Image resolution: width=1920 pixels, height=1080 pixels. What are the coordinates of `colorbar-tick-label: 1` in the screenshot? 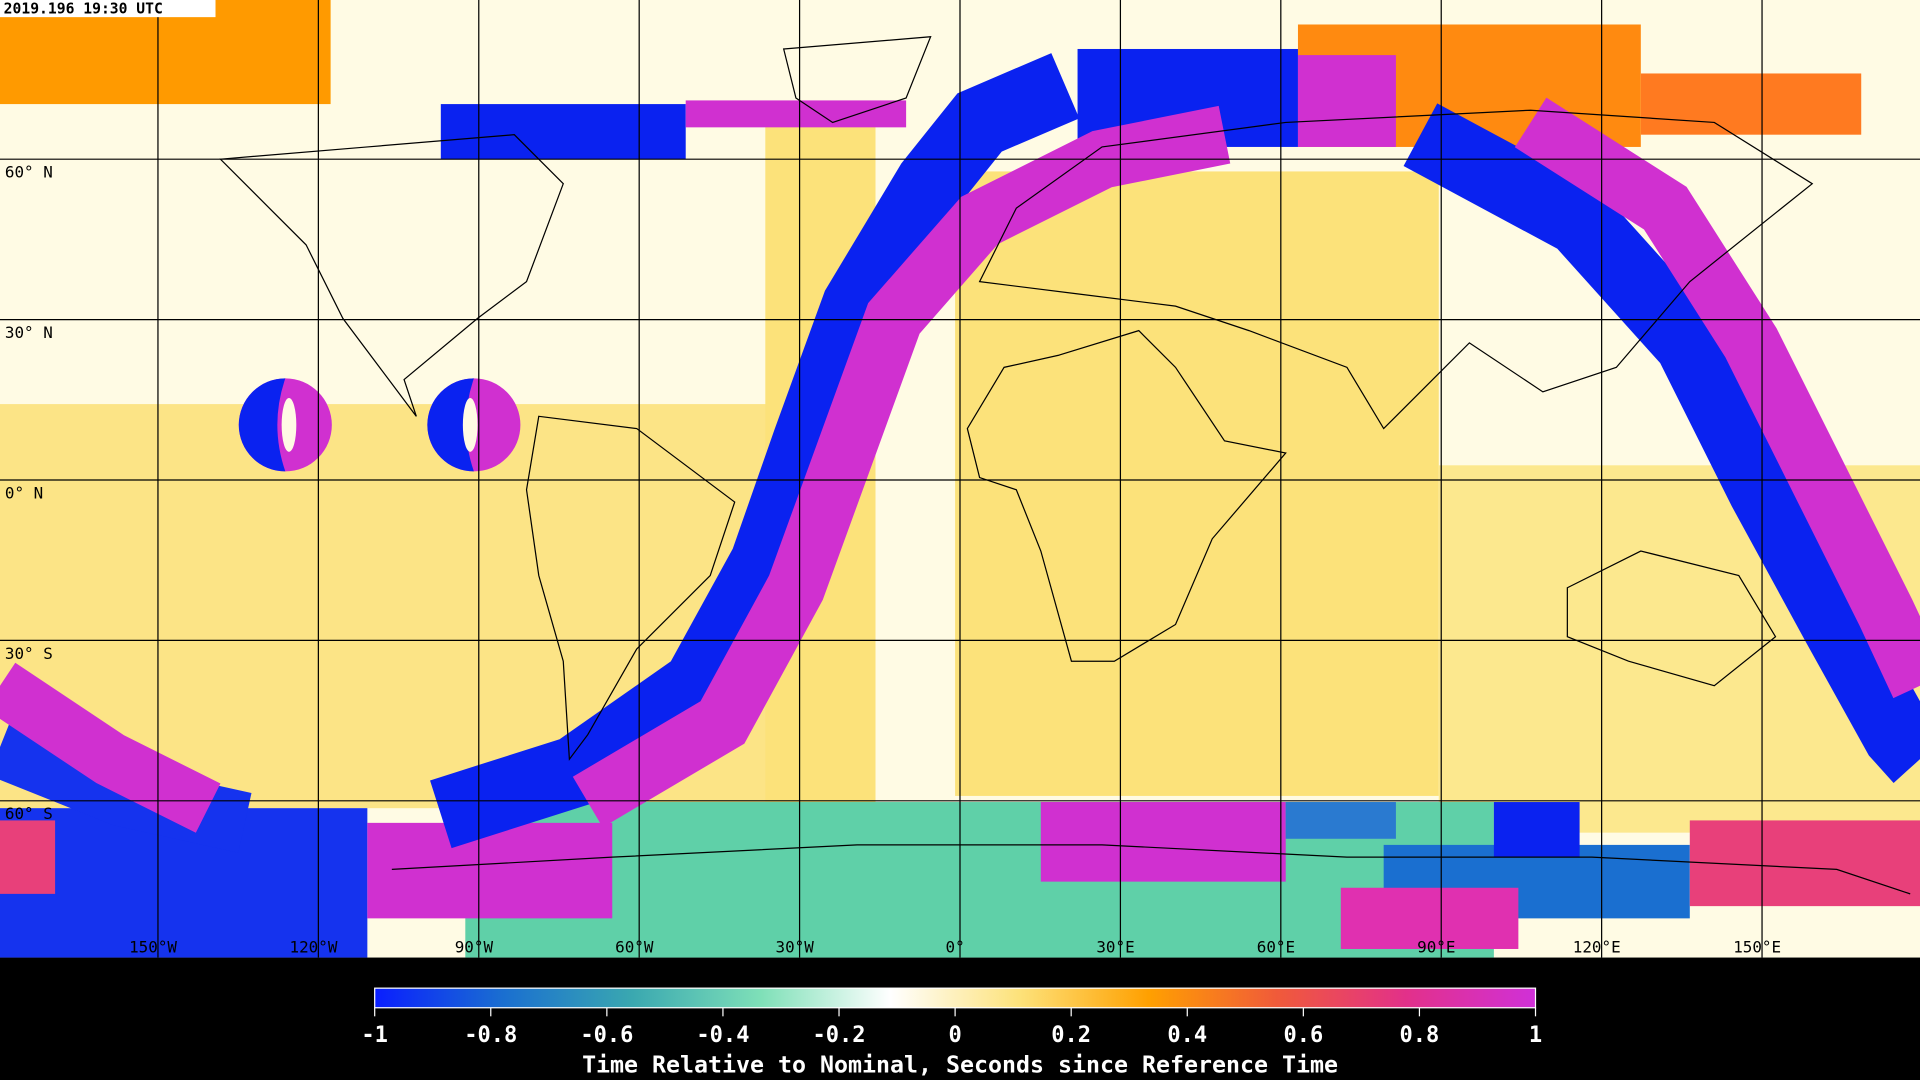 It's located at (1535, 1035).